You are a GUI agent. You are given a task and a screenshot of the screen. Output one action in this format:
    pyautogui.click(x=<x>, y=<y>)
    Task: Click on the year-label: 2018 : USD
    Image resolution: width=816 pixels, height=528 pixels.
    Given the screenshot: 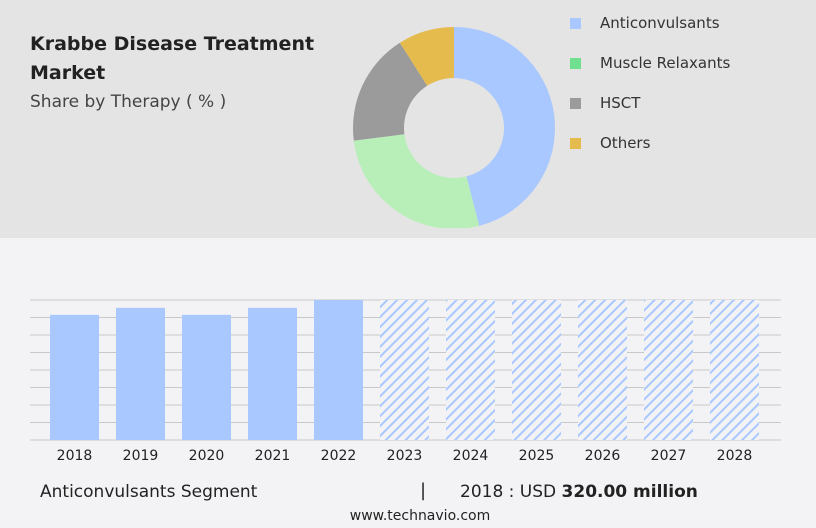 What is the action you would take?
    pyautogui.click(x=508, y=492)
    